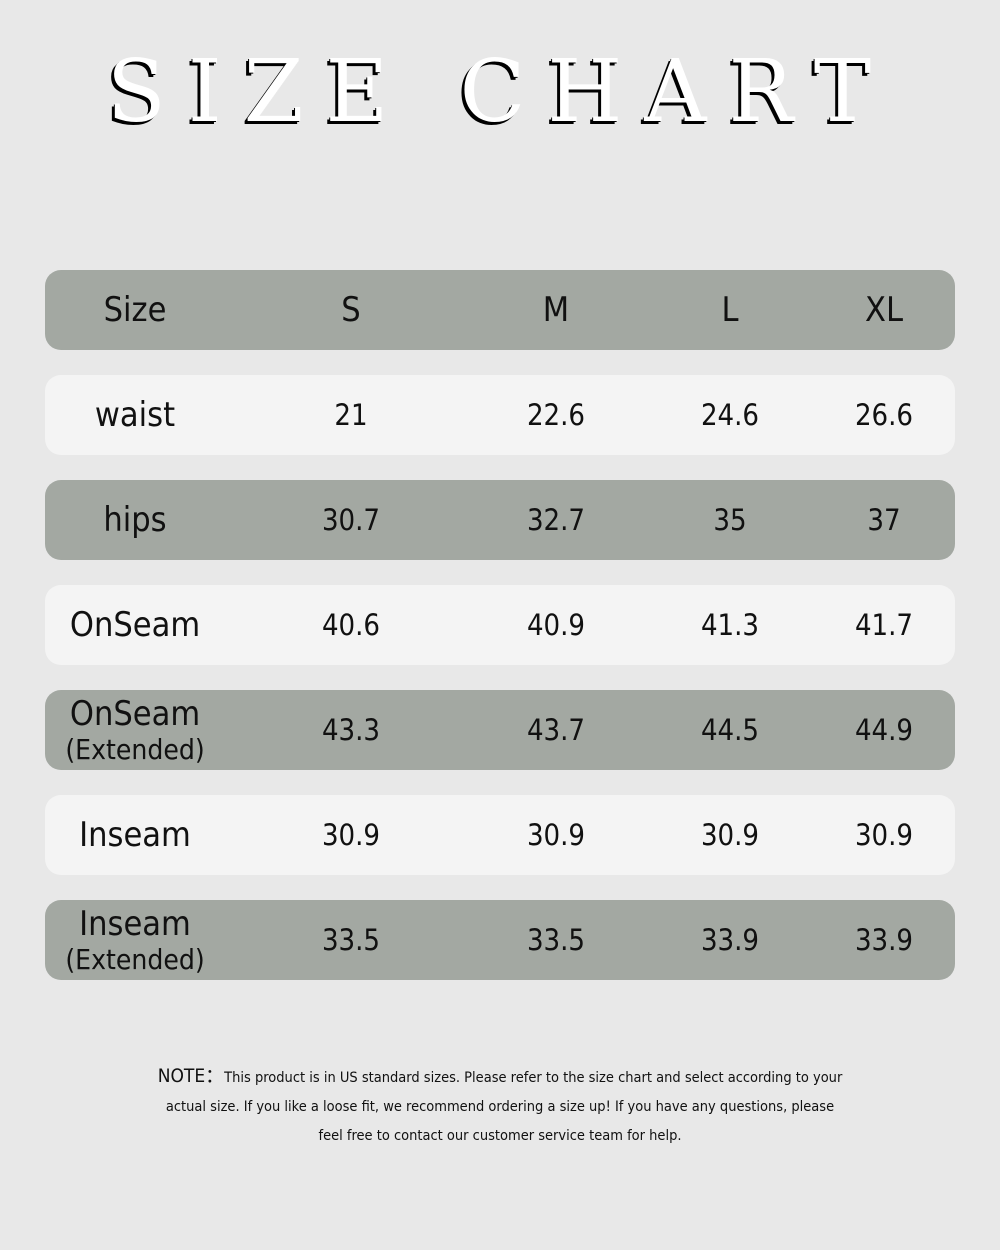 The height and width of the screenshot is (1250, 1000). What do you see at coordinates (556, 730) in the screenshot?
I see `table-cell: 43.7` at bounding box center [556, 730].